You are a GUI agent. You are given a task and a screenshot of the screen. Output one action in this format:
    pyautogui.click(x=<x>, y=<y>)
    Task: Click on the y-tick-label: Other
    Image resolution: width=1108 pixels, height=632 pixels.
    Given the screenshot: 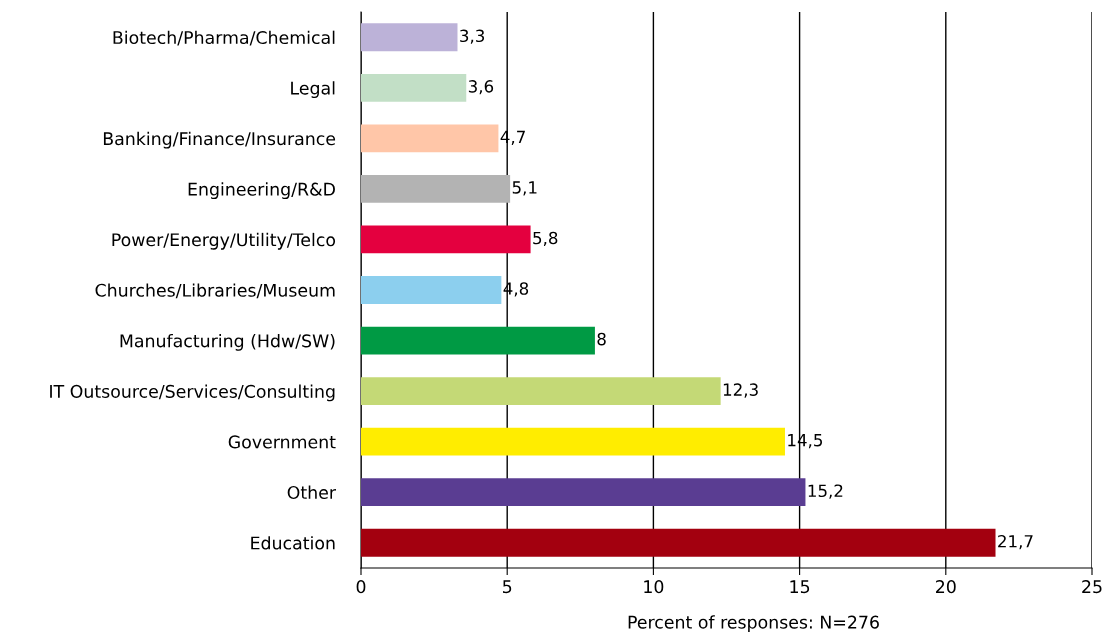 What is the action you would take?
    pyautogui.click(x=311, y=492)
    